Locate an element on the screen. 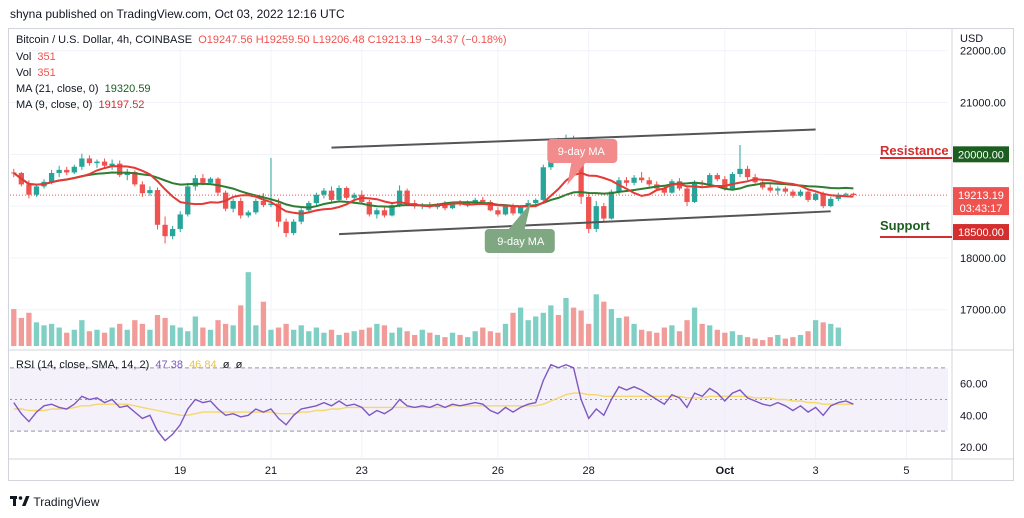 This screenshot has height=518, width=1024. rsi-pane is located at coordinates (479, 402).